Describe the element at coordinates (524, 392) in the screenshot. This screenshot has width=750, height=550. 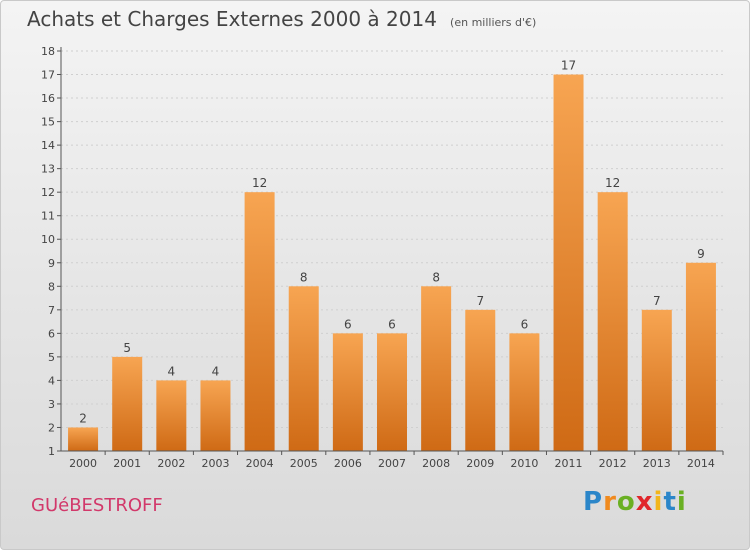
I see `bar-2010` at that location.